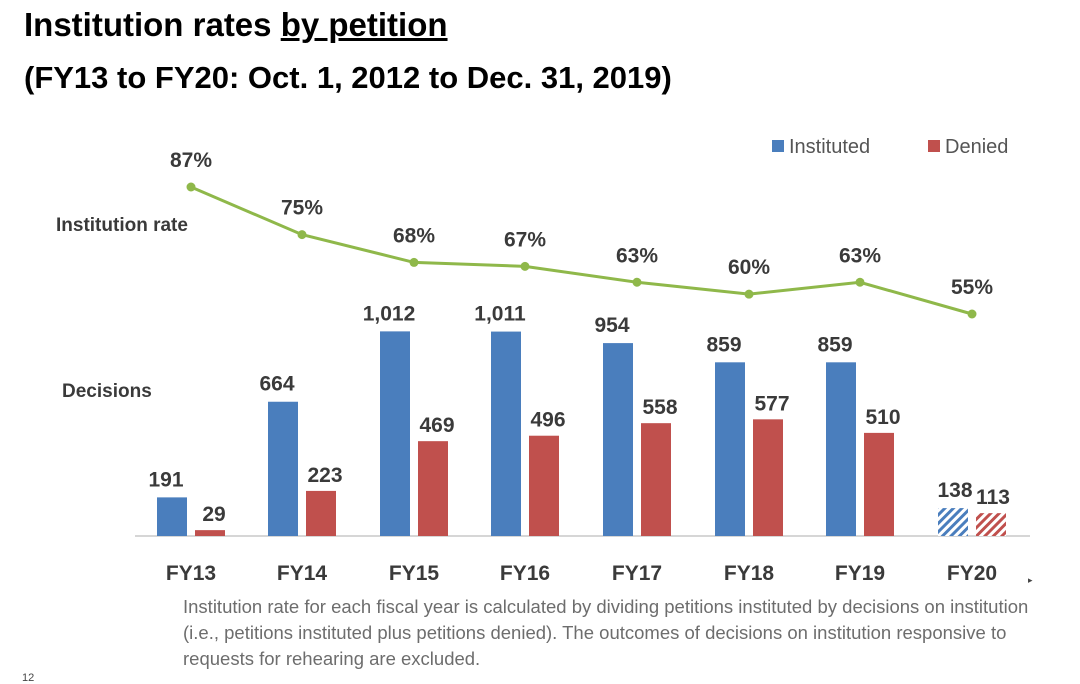  I want to click on rate-row-label: Institution rate, so click(122, 225).